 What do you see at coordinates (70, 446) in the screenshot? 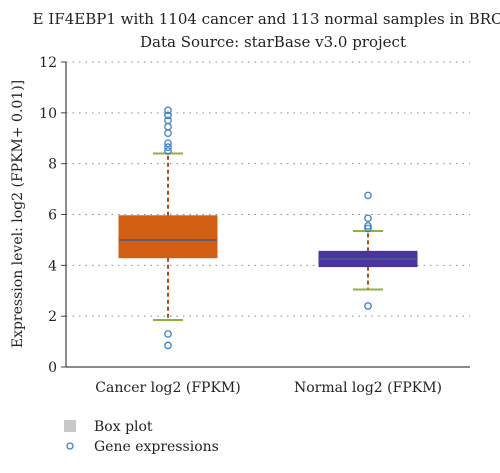
I see `legend-swatch-circle` at bounding box center [70, 446].